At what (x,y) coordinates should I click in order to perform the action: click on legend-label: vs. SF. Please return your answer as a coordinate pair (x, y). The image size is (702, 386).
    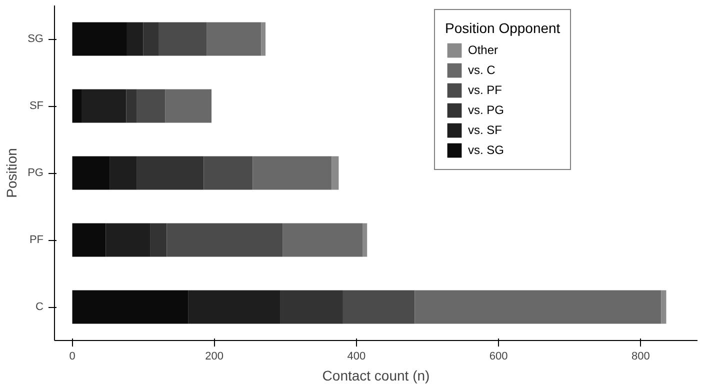
    Looking at the image, I should click on (485, 130).